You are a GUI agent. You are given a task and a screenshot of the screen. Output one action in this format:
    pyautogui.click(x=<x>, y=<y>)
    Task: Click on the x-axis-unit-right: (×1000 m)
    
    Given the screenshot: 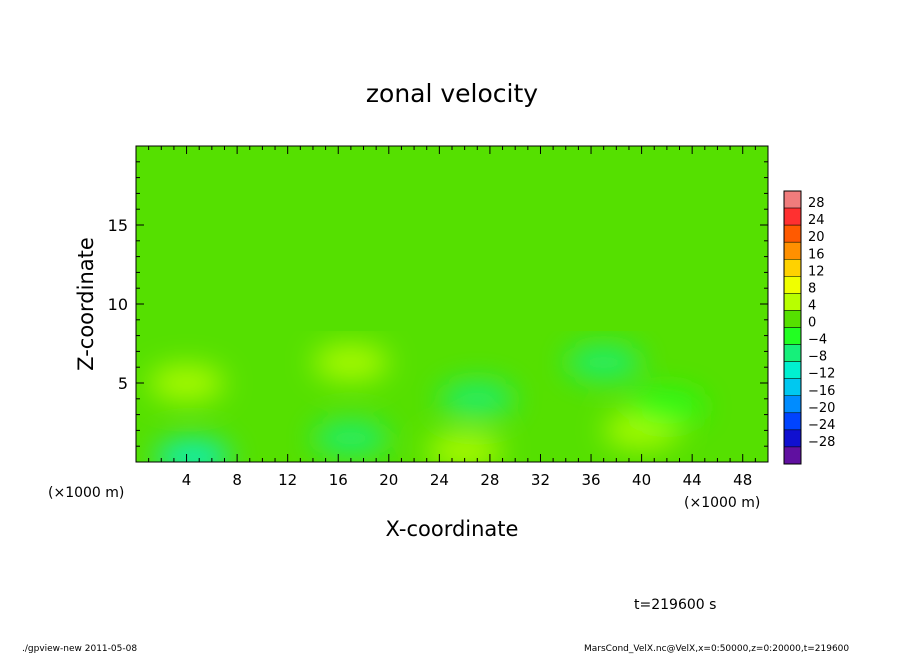 What is the action you would take?
    pyautogui.click(x=722, y=503)
    